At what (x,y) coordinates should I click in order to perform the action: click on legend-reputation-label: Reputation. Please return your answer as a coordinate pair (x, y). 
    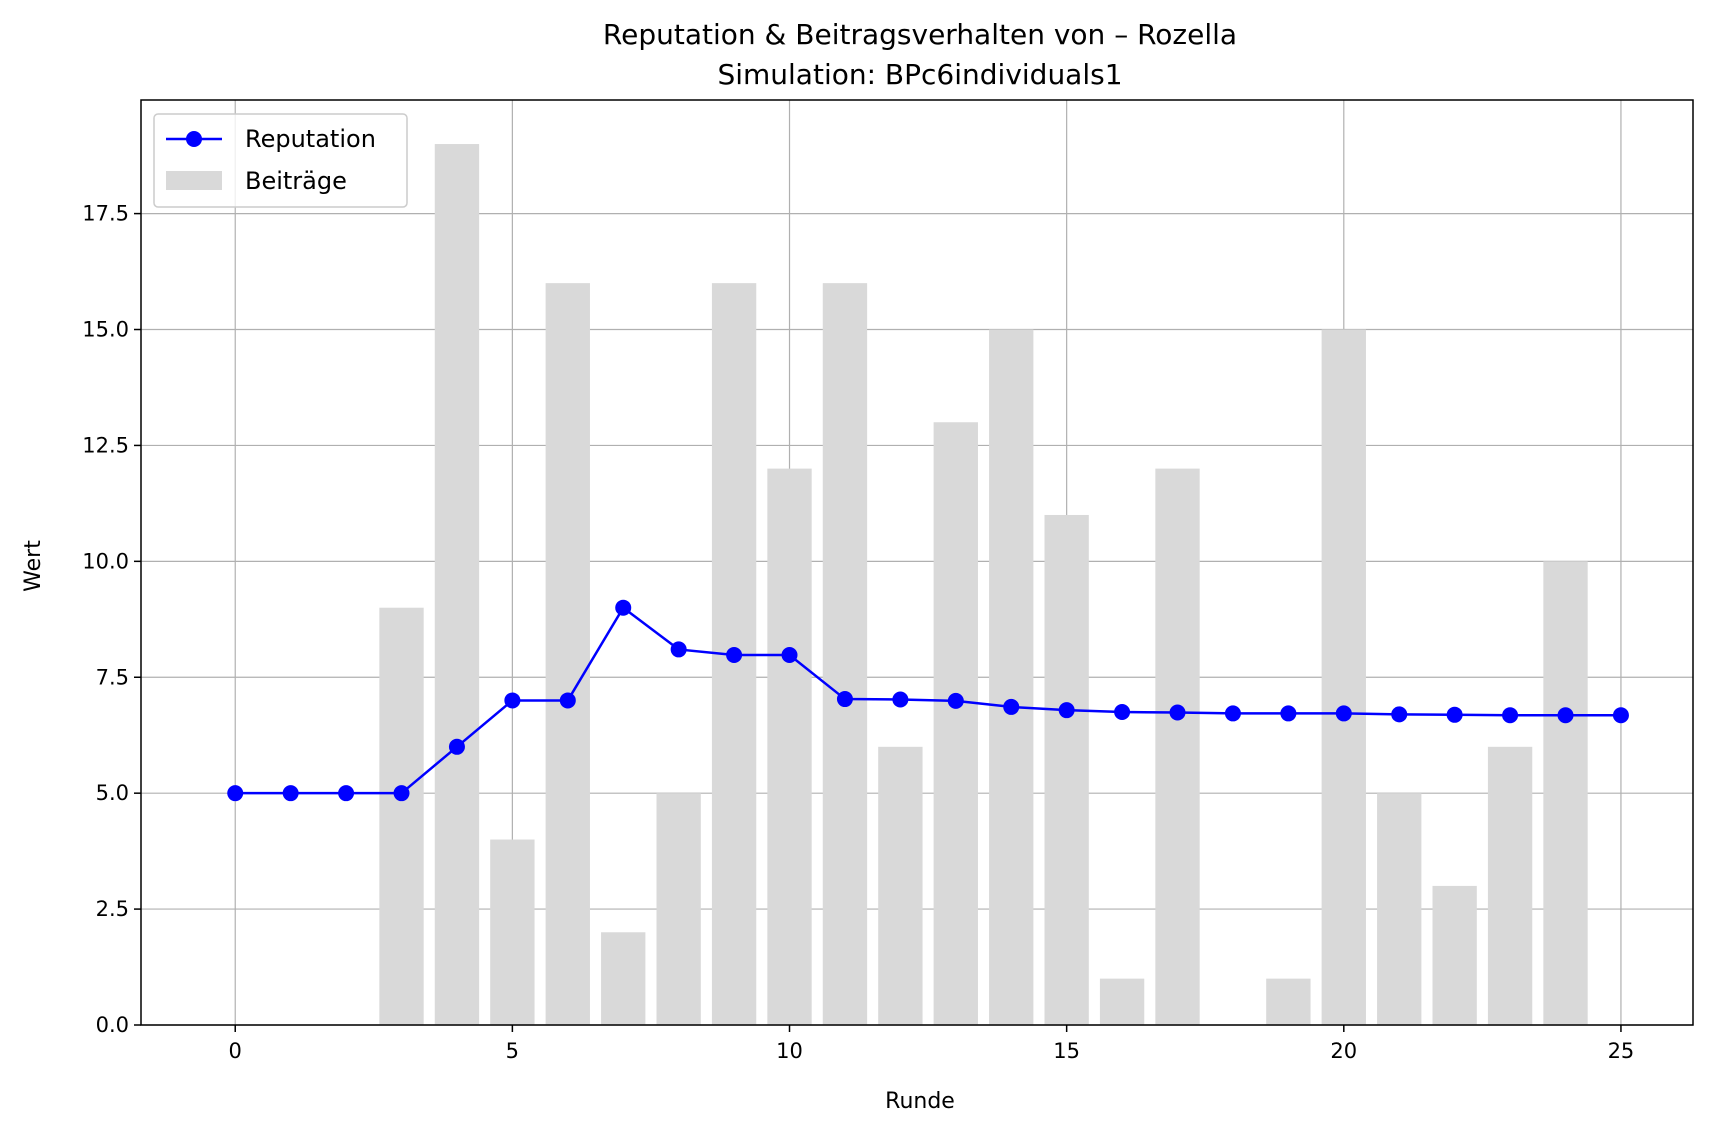
    Looking at the image, I should click on (310, 139).